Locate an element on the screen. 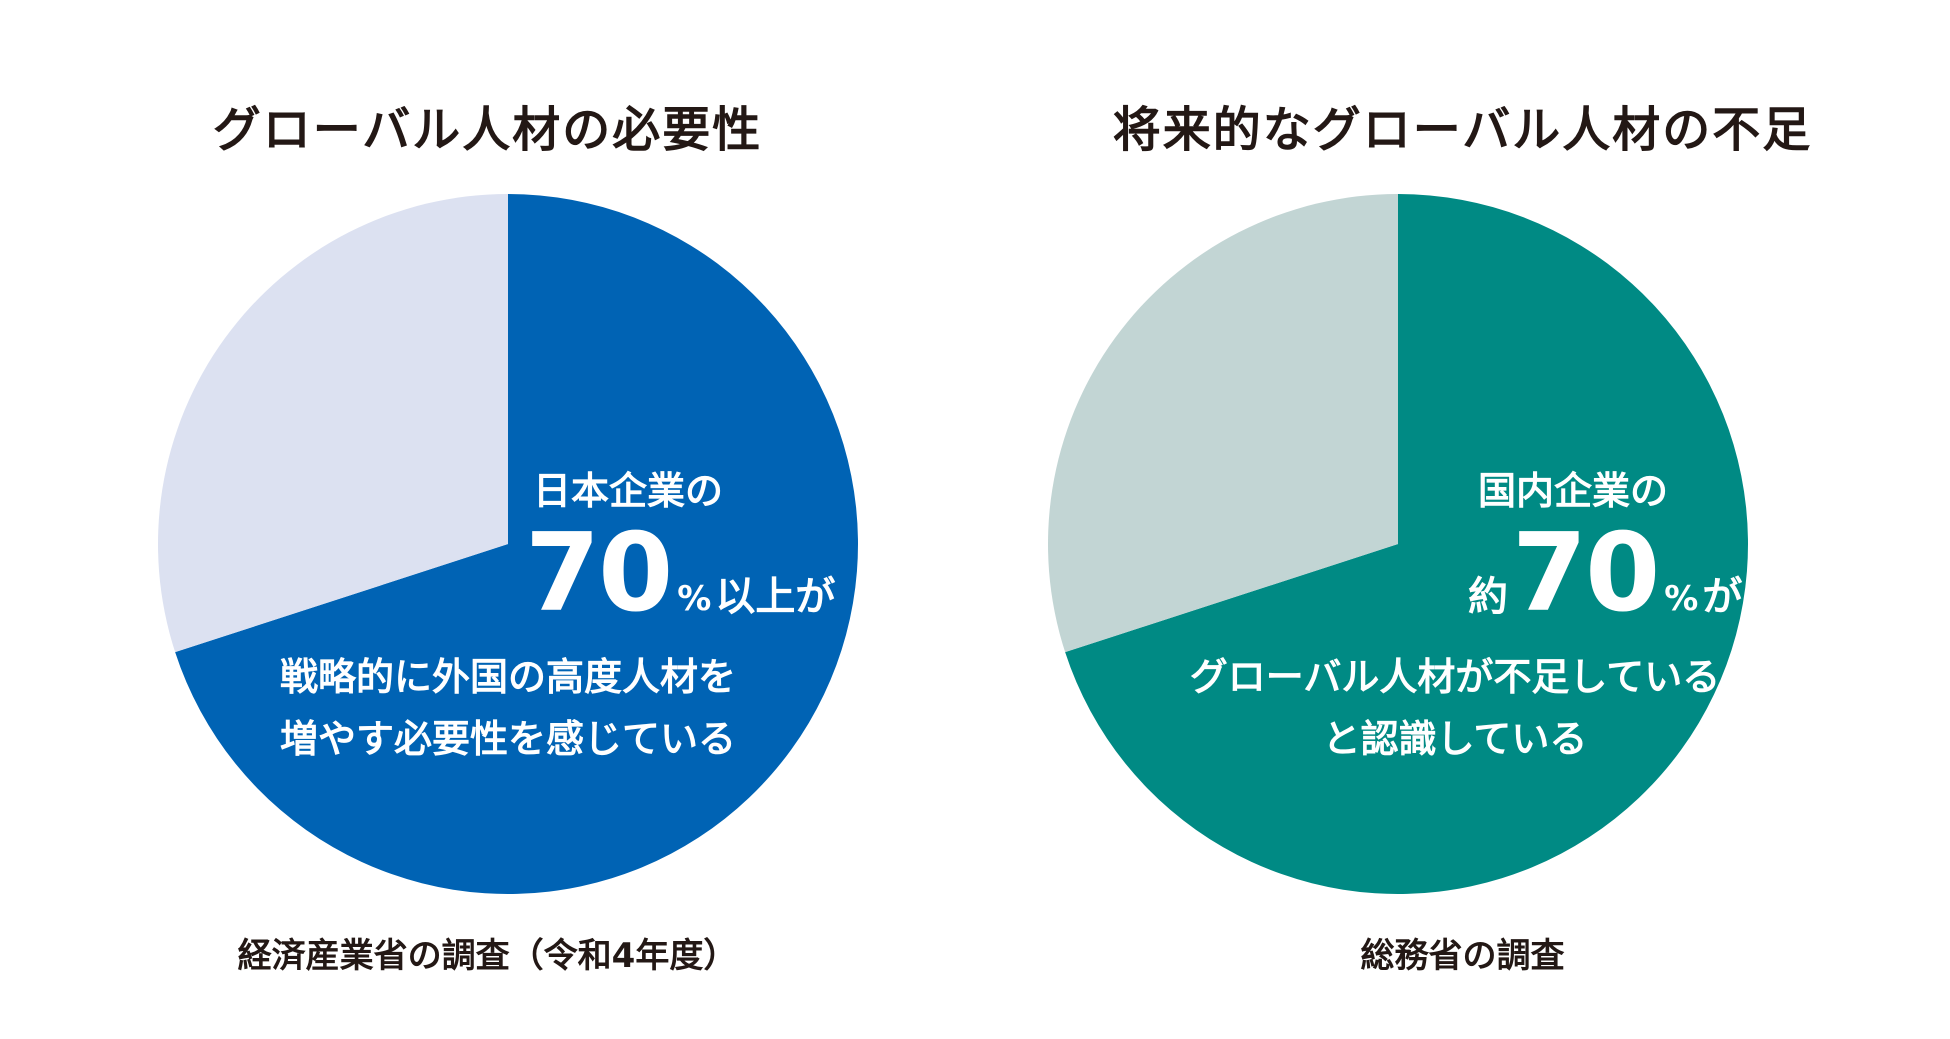  callout-desc-line1: 戦略的に外国の高度人材を is located at coordinates (507, 677).